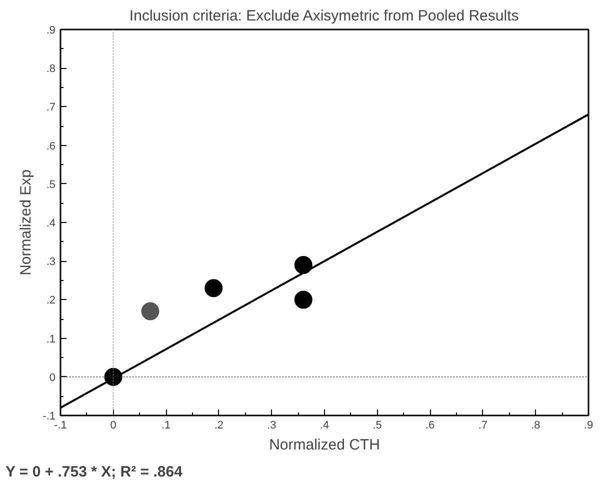 The width and height of the screenshot is (612, 489). Describe the element at coordinates (324, 16) in the screenshot. I see `chart-title: Inclusion criteria: Exclude Axisymetric from Pooled Results` at that location.